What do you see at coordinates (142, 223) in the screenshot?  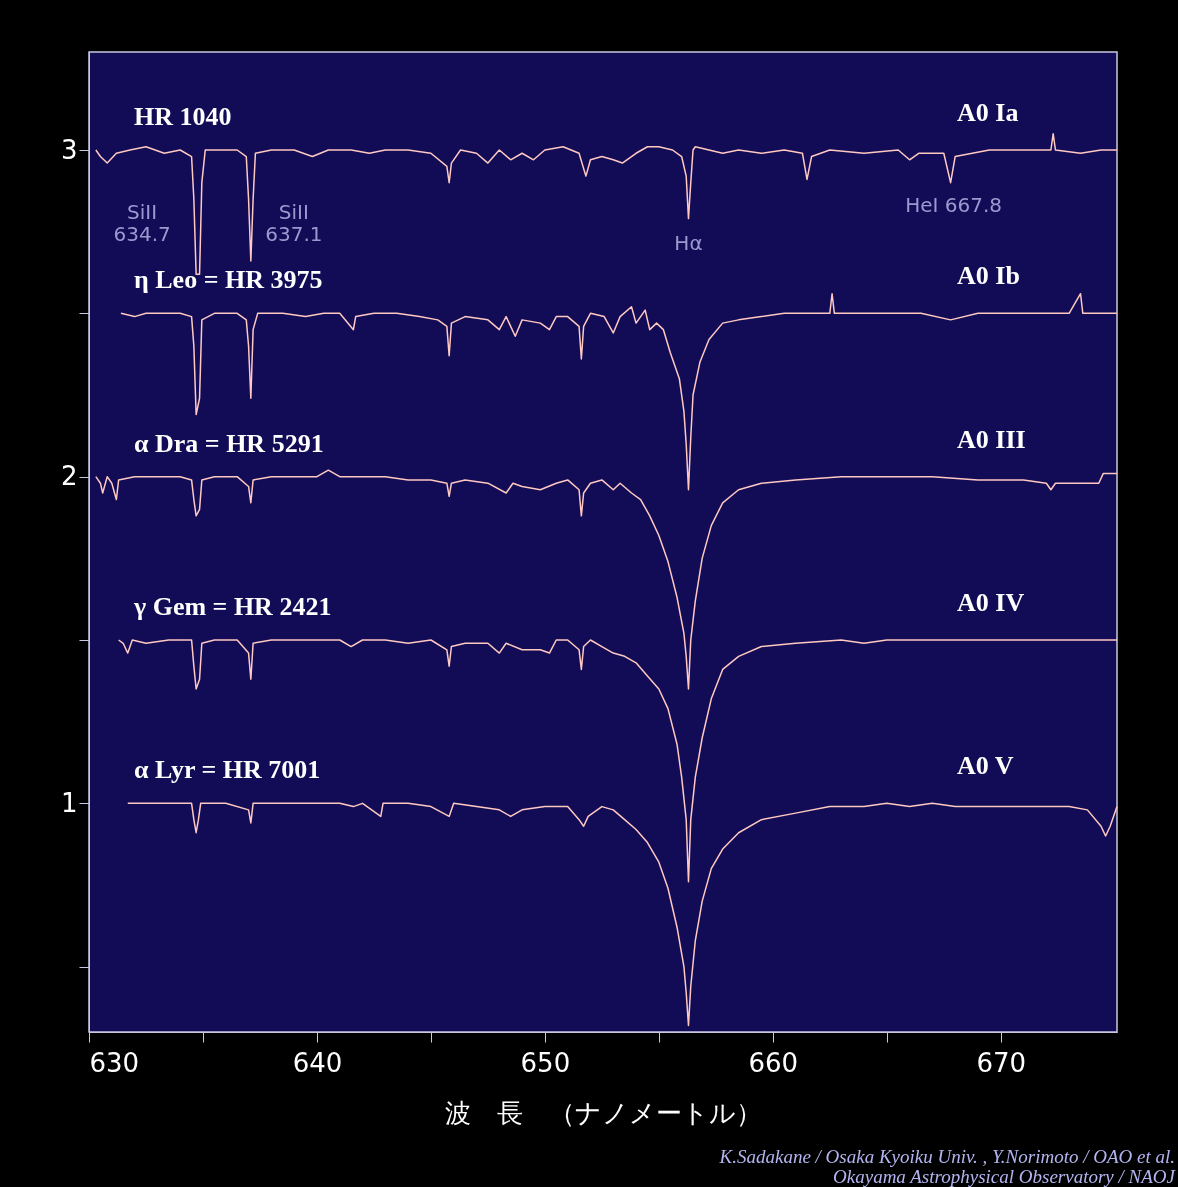 I see `annotation: SiII 634.7` at bounding box center [142, 223].